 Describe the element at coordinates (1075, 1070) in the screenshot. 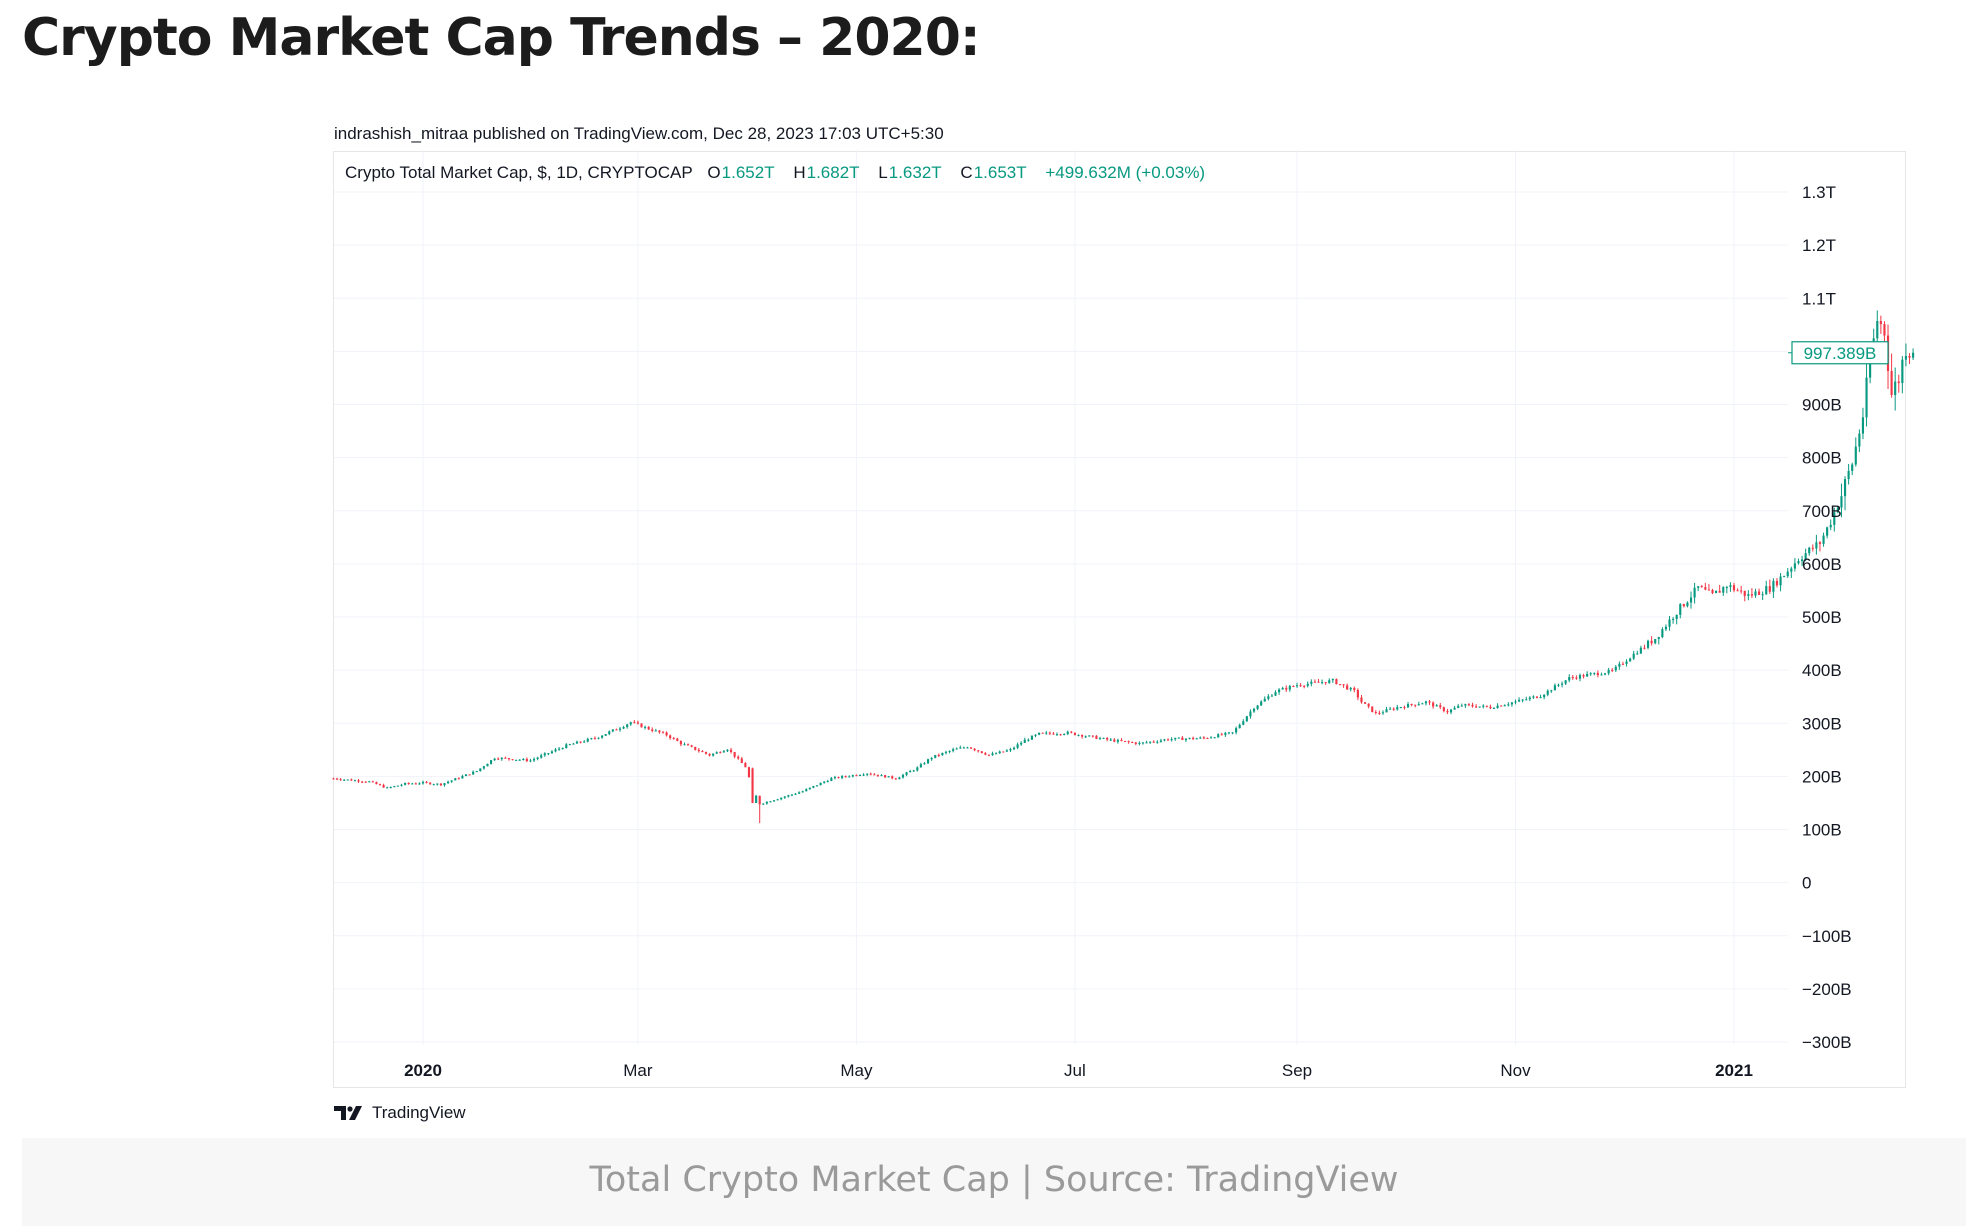

I see `x-tick-label: Jul` at that location.